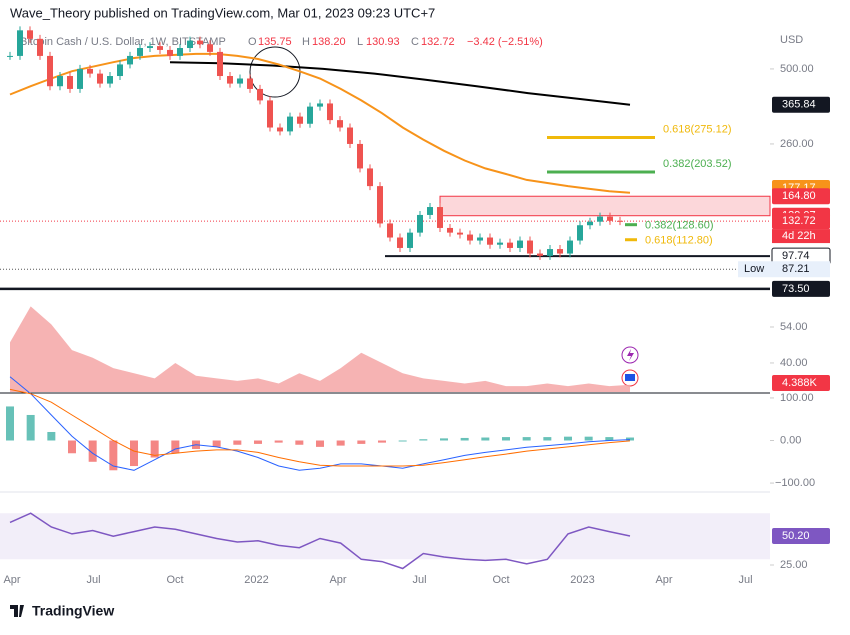  I want to click on countdown-bg, so click(801, 236).